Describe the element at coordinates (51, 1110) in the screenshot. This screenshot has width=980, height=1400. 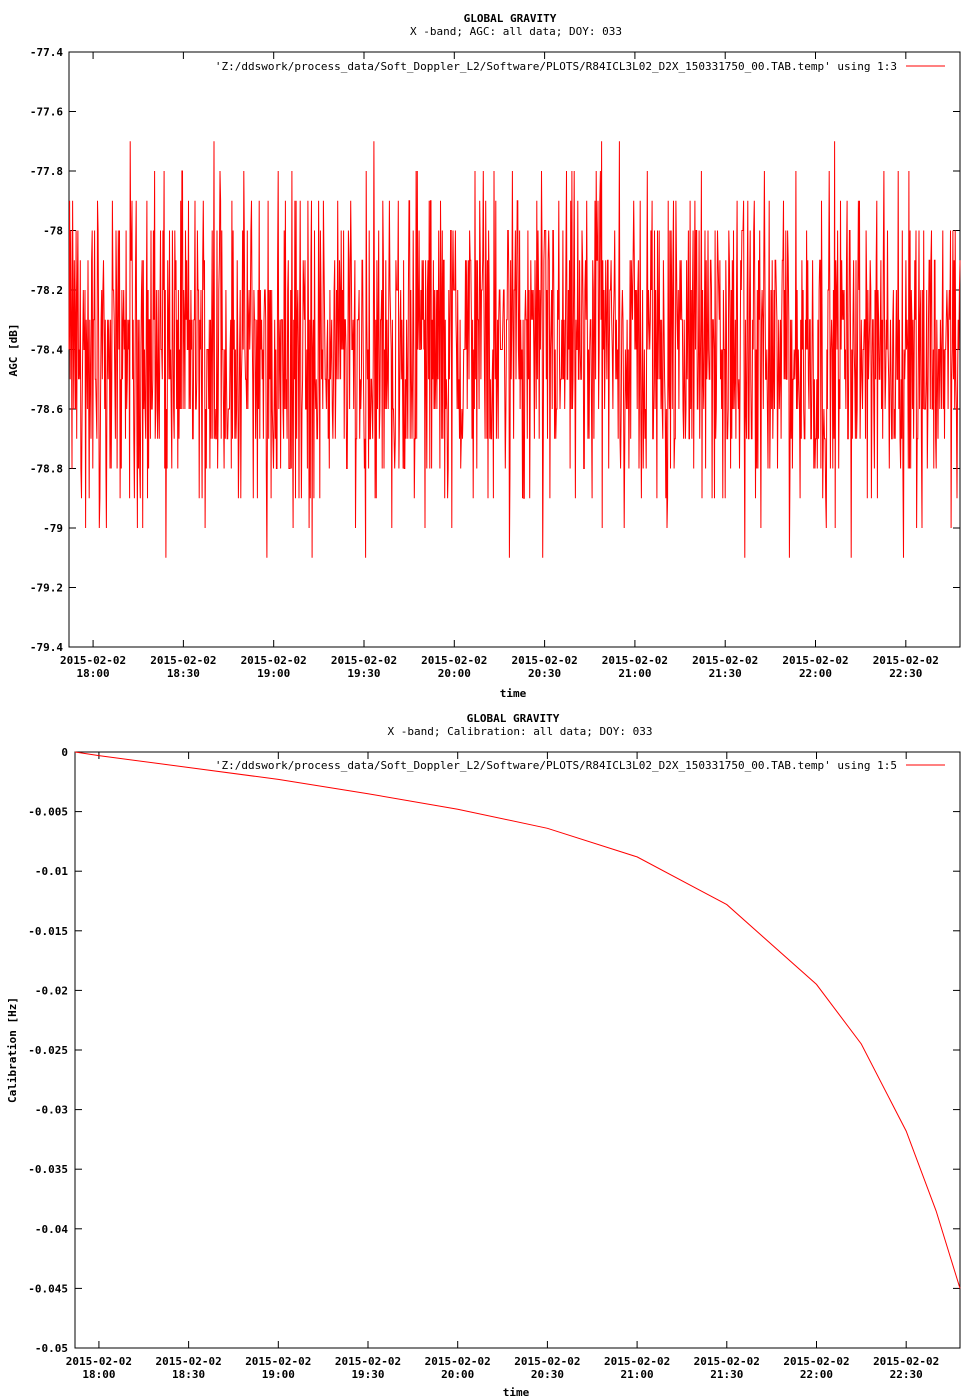
I see `y-tick-label: -0.03` at that location.